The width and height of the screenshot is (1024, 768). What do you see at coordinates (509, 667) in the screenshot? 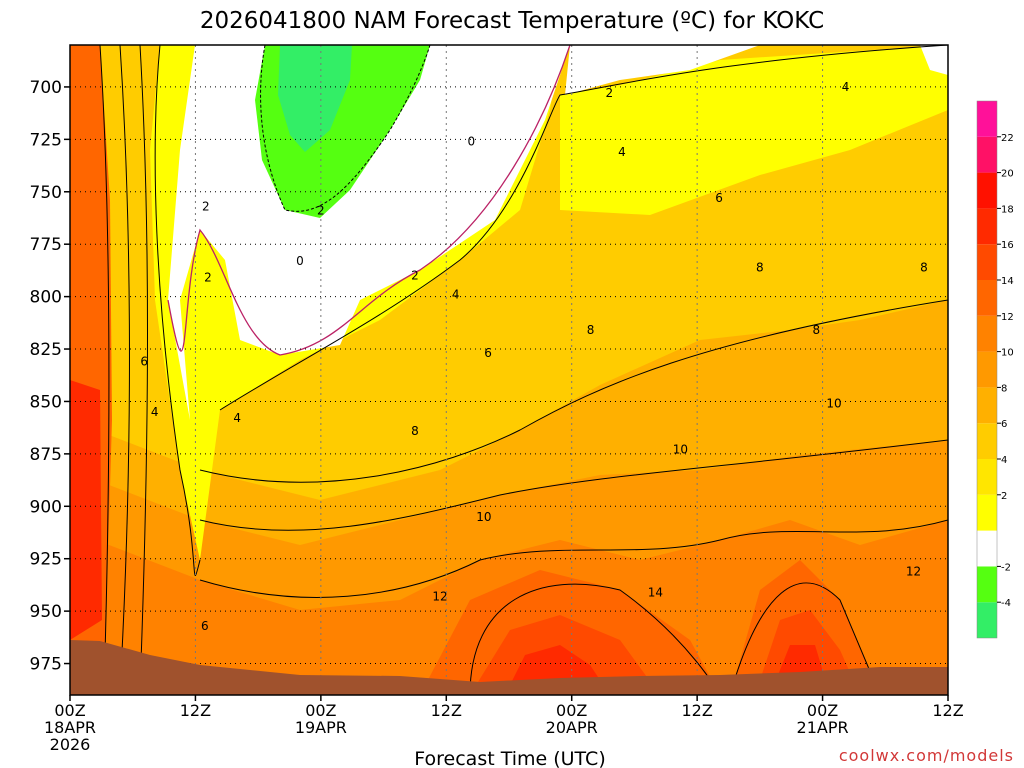
I see `terrain` at bounding box center [509, 667].